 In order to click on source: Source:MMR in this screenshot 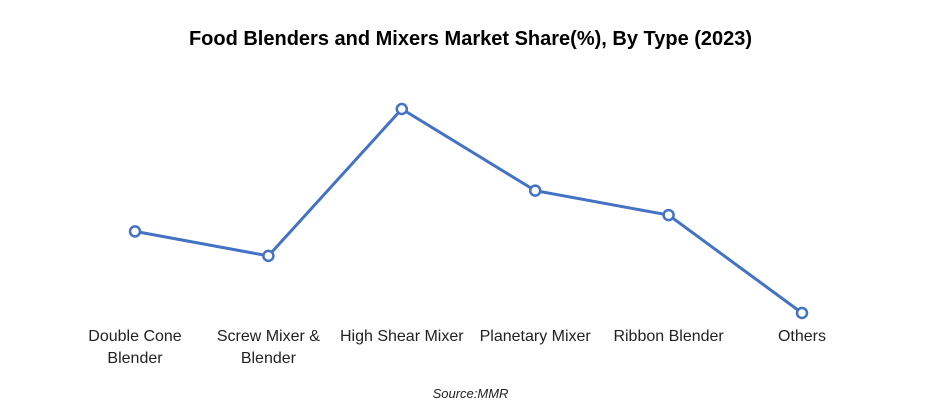, I will do `click(470, 393)`.